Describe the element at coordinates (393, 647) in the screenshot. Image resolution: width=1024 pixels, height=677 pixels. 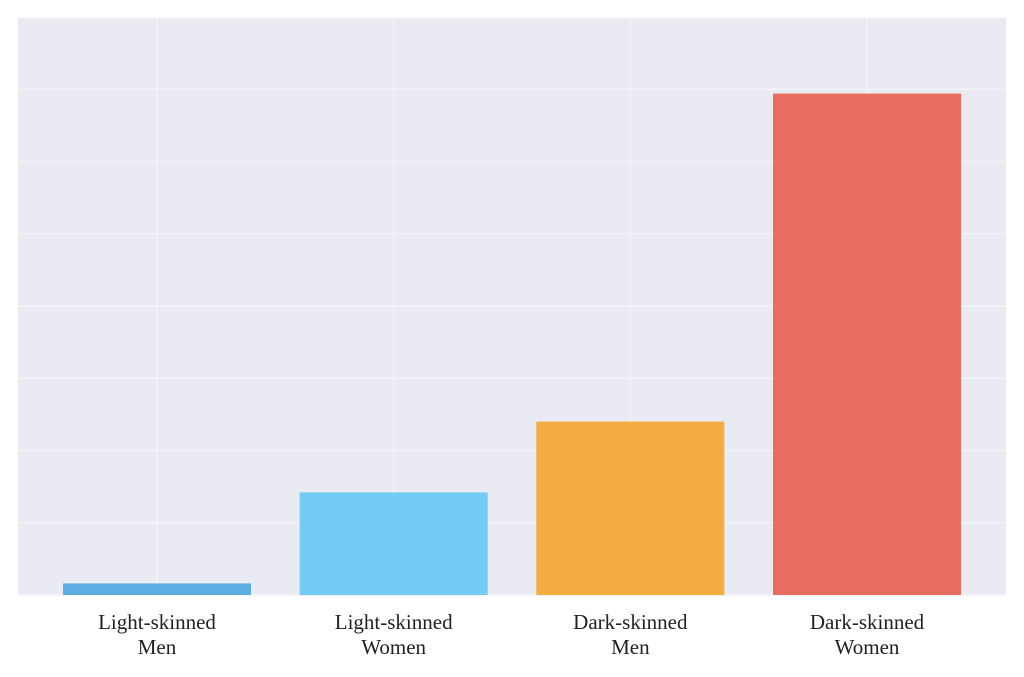
I see `x-tick-label-1-line-1: Women` at that location.